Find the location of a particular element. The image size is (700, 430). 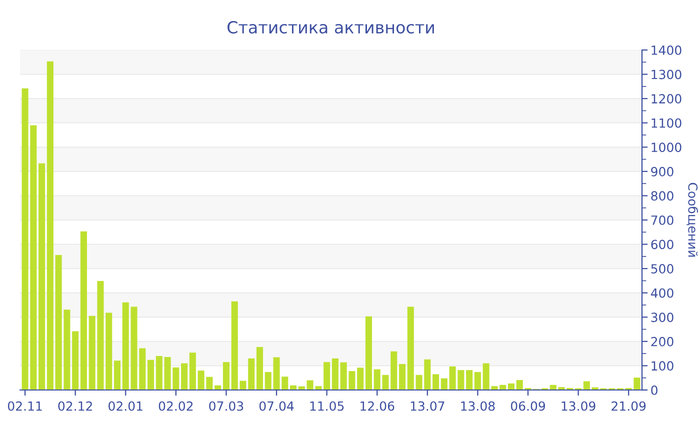

y-tick-label: 100 is located at coordinates (663, 366).